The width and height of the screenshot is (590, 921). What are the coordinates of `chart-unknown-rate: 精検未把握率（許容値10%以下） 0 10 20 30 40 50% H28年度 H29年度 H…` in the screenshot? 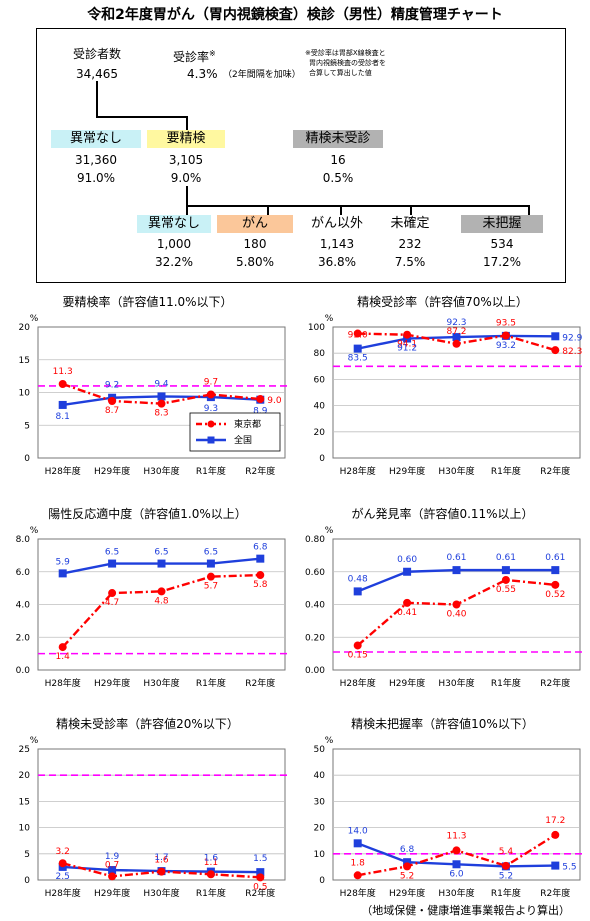 It's located at (442, 817).